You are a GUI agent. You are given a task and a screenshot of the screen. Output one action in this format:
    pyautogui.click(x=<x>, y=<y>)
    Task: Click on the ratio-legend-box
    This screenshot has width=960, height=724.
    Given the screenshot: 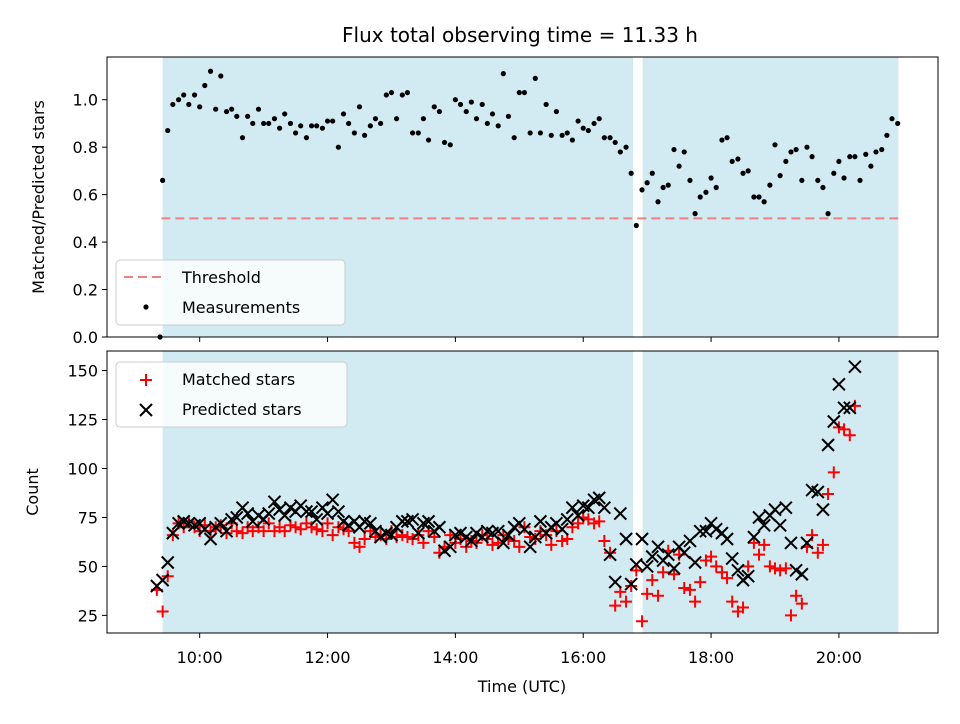 What is the action you would take?
    pyautogui.click(x=230, y=292)
    